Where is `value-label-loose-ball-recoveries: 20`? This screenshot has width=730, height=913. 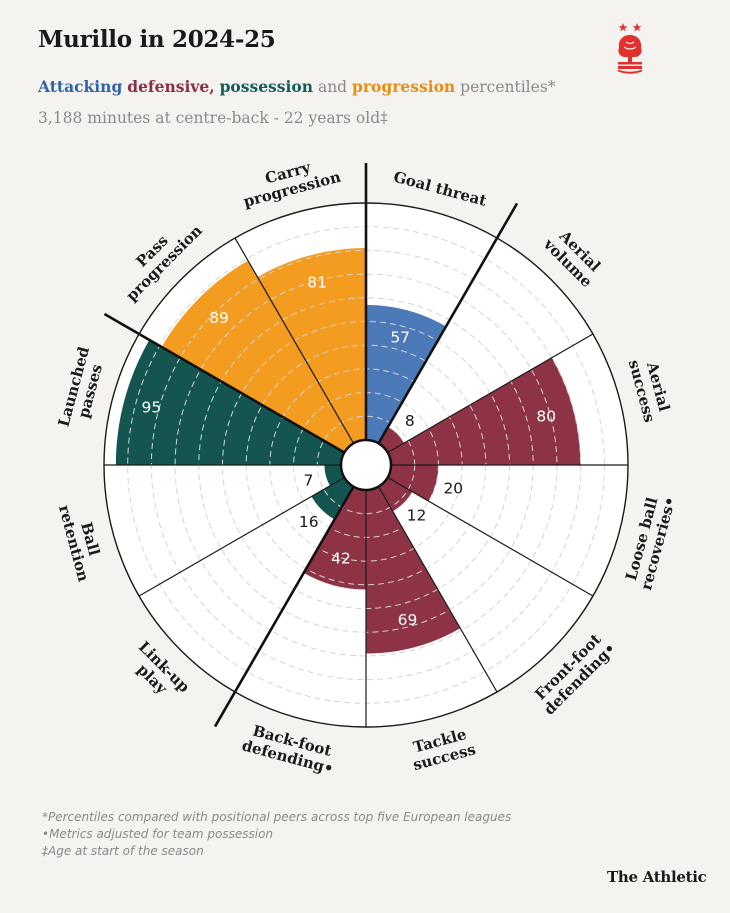
value-label-loose-ball-recoveries: 20 is located at coordinates (453, 488).